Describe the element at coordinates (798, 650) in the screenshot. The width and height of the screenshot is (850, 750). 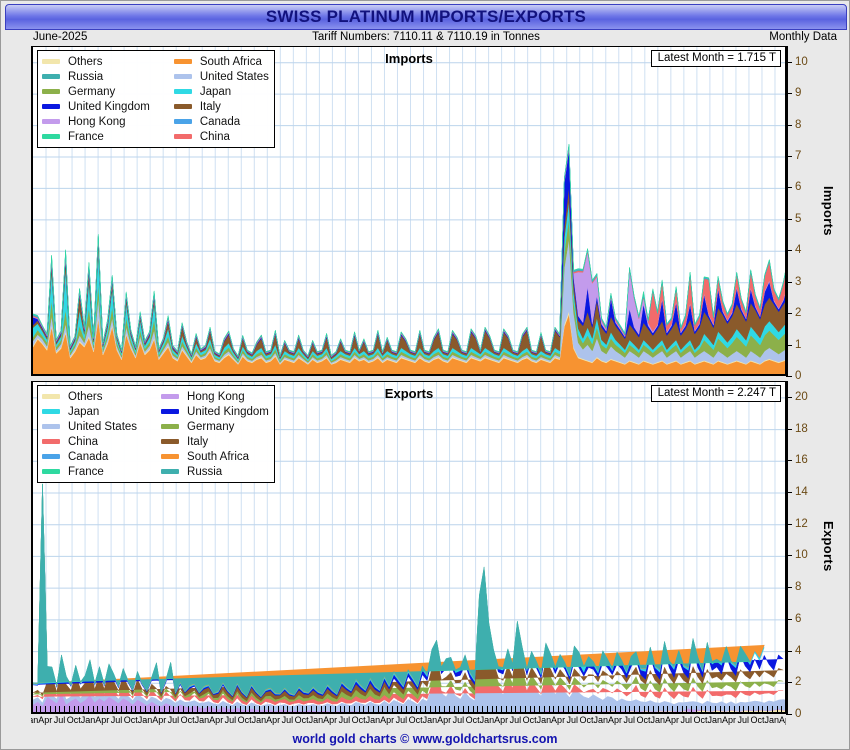
I see `y-axis-tick-label: 4` at that location.